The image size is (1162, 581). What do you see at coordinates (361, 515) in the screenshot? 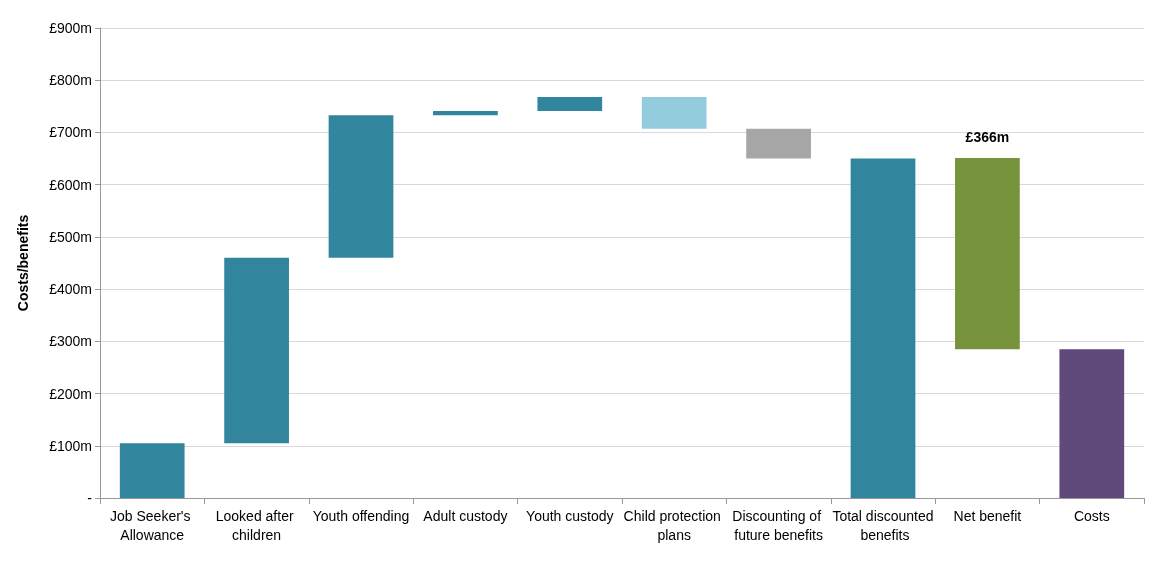
I see `x-tick-label: Youth offending` at bounding box center [361, 515].